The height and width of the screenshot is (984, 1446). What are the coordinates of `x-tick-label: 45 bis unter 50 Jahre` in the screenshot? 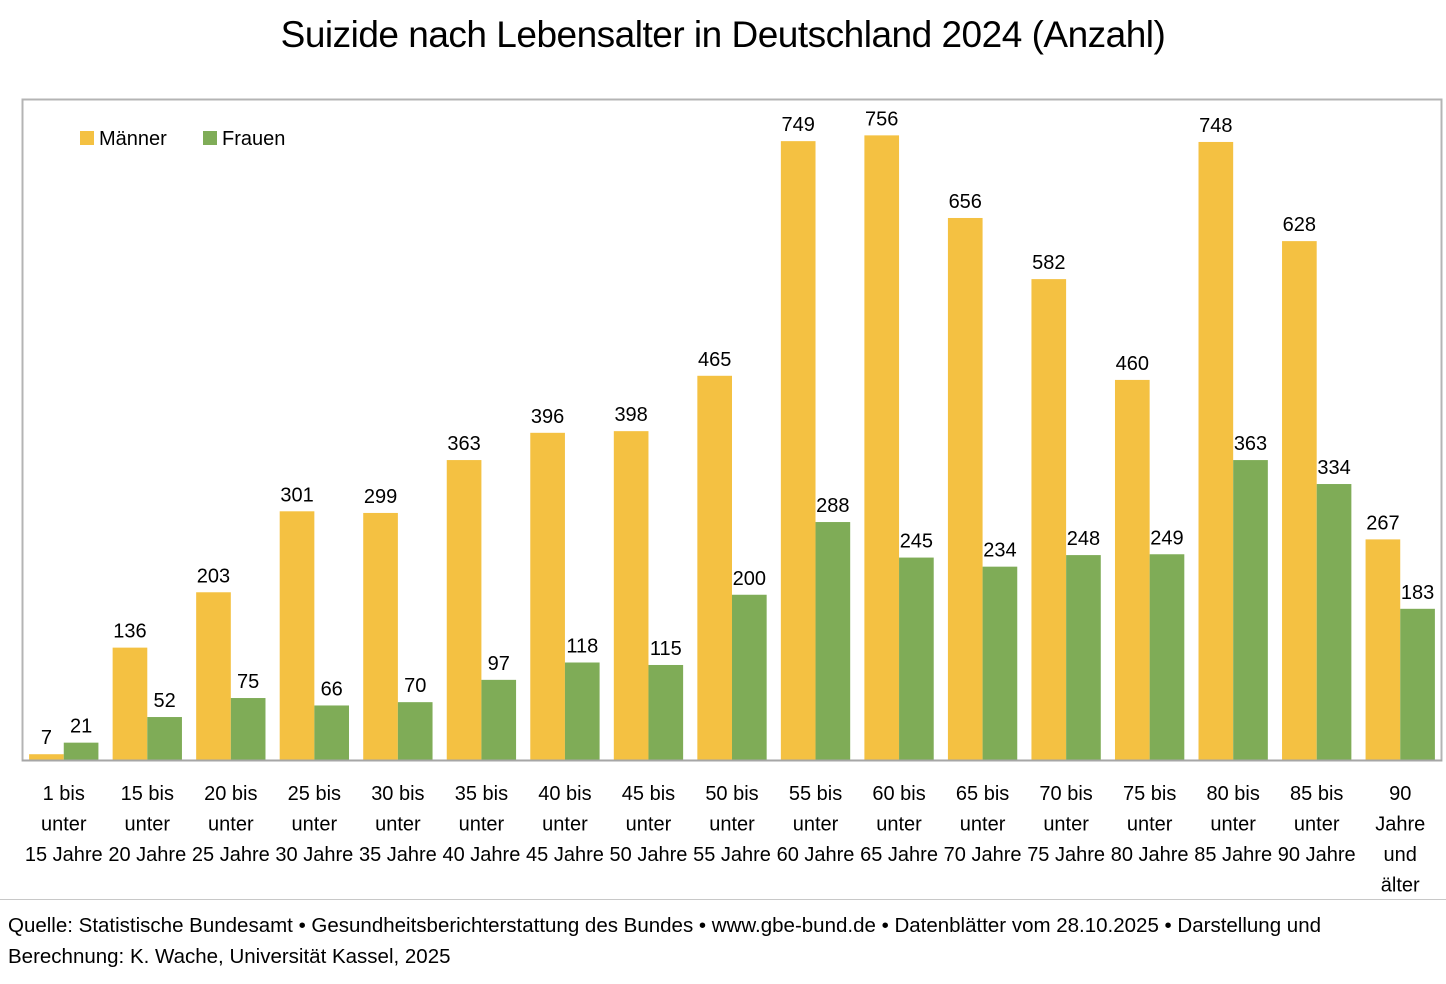 It's located at (649, 824).